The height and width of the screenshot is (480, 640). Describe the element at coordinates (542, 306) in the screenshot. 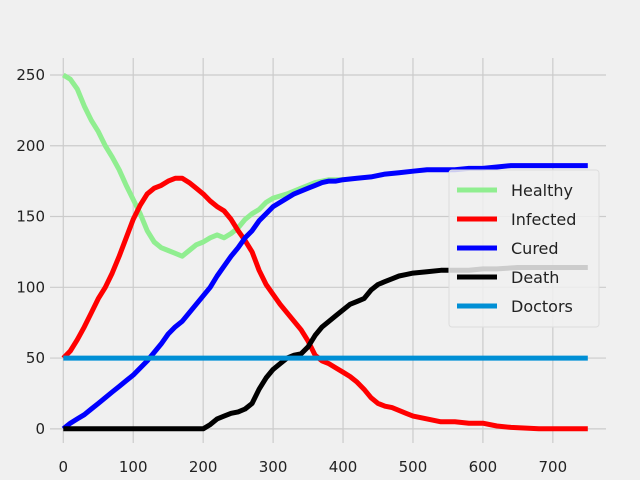

I see `legend-label-doctors: Doctors` at that location.